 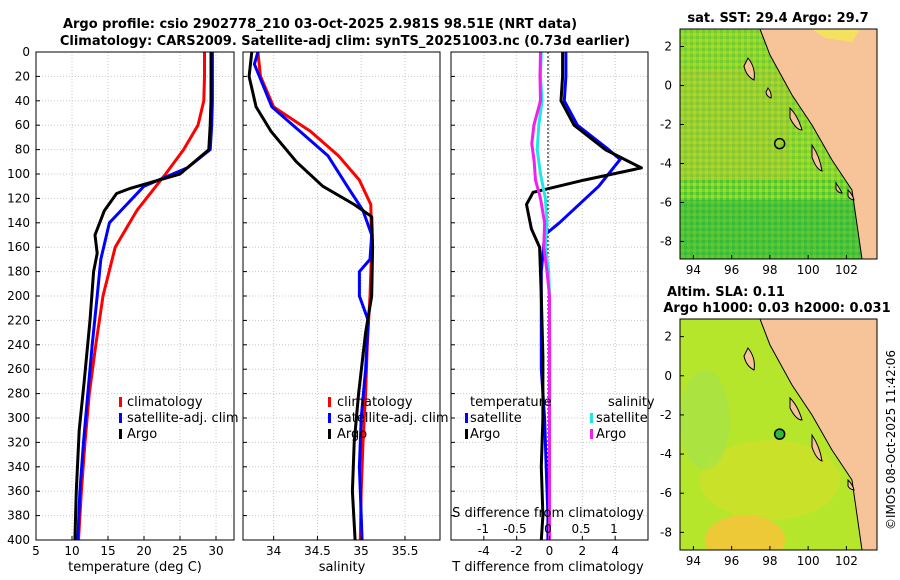 I want to click on x-tick-label: 25, so click(x=179, y=551).